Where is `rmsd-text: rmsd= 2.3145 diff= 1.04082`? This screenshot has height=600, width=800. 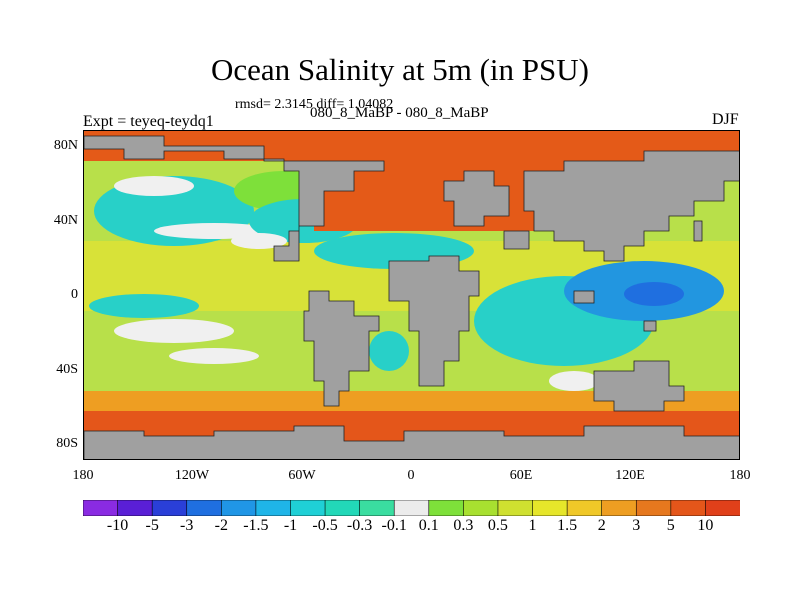
rmsd-text: rmsd= 2.3145 diff= 1.04082 is located at coordinates (314, 104).